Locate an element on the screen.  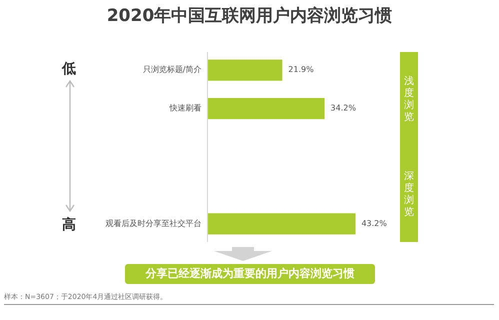
banner: 分享已经逐渐成为重要的用户内容浏览习惯 is located at coordinates (250, 274).